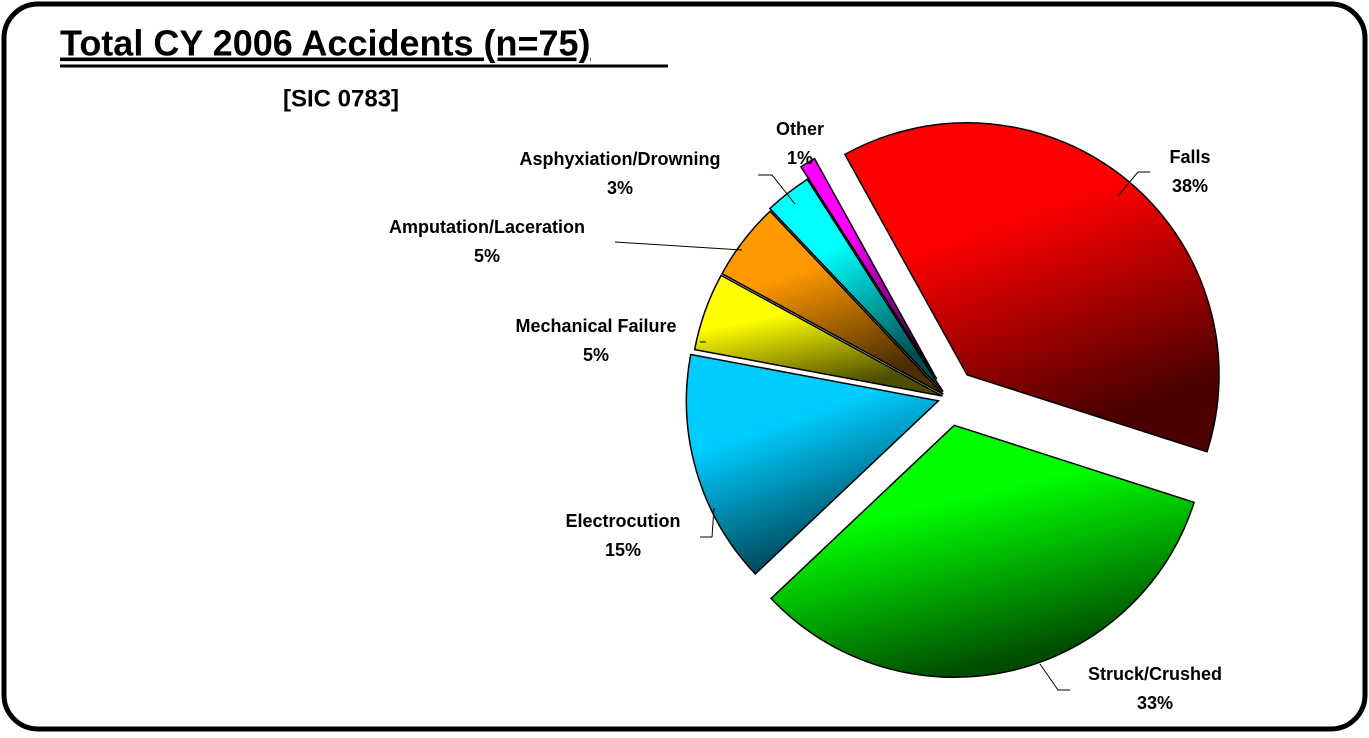 The height and width of the screenshot is (738, 1369). What do you see at coordinates (622, 521) in the screenshot?
I see `slice-label: Electrocution` at bounding box center [622, 521].